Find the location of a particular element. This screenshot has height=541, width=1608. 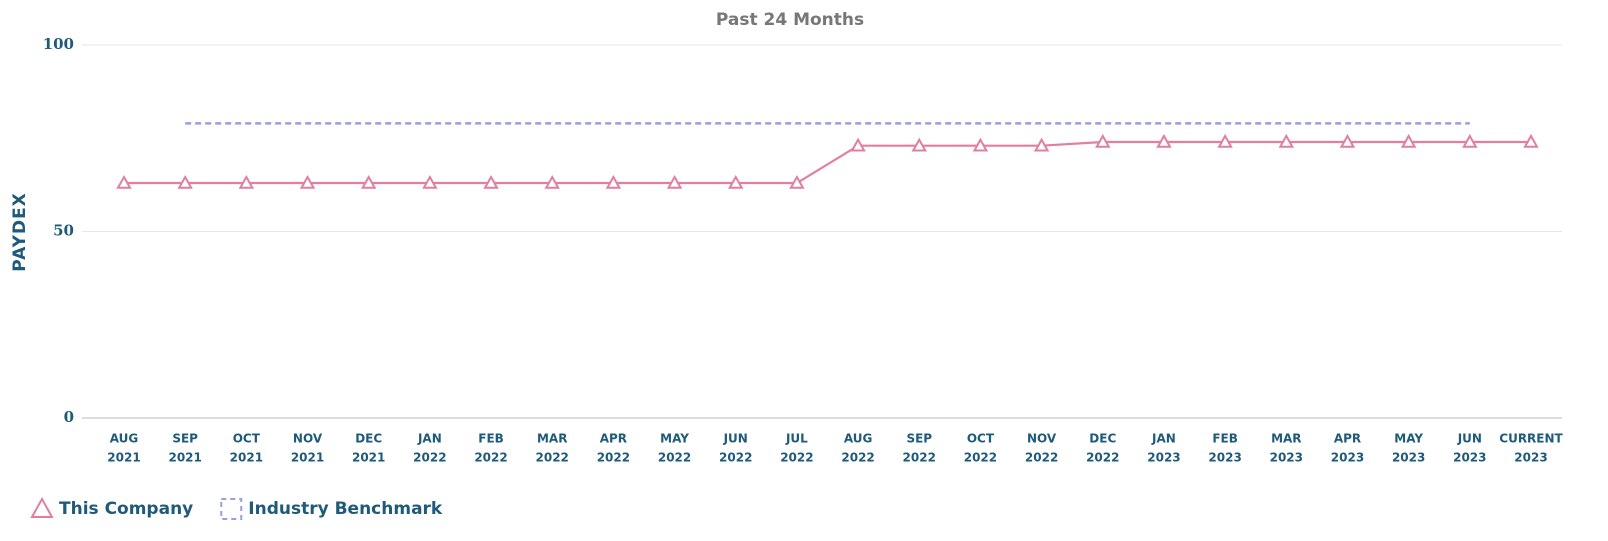

chart-title: Past 24 Months is located at coordinates (790, 20).